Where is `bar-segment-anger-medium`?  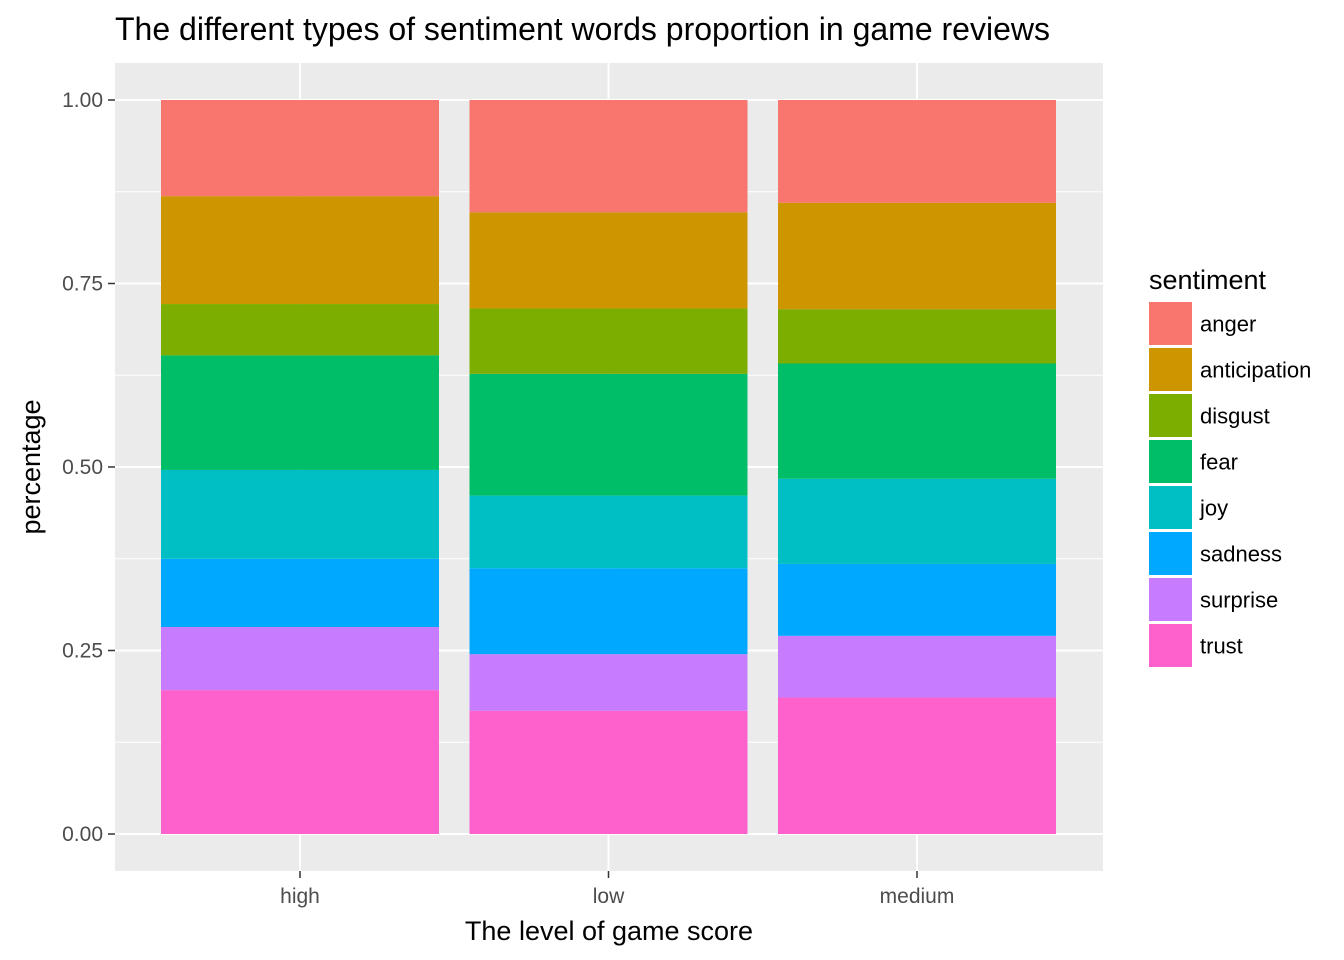 bar-segment-anger-medium is located at coordinates (917, 151).